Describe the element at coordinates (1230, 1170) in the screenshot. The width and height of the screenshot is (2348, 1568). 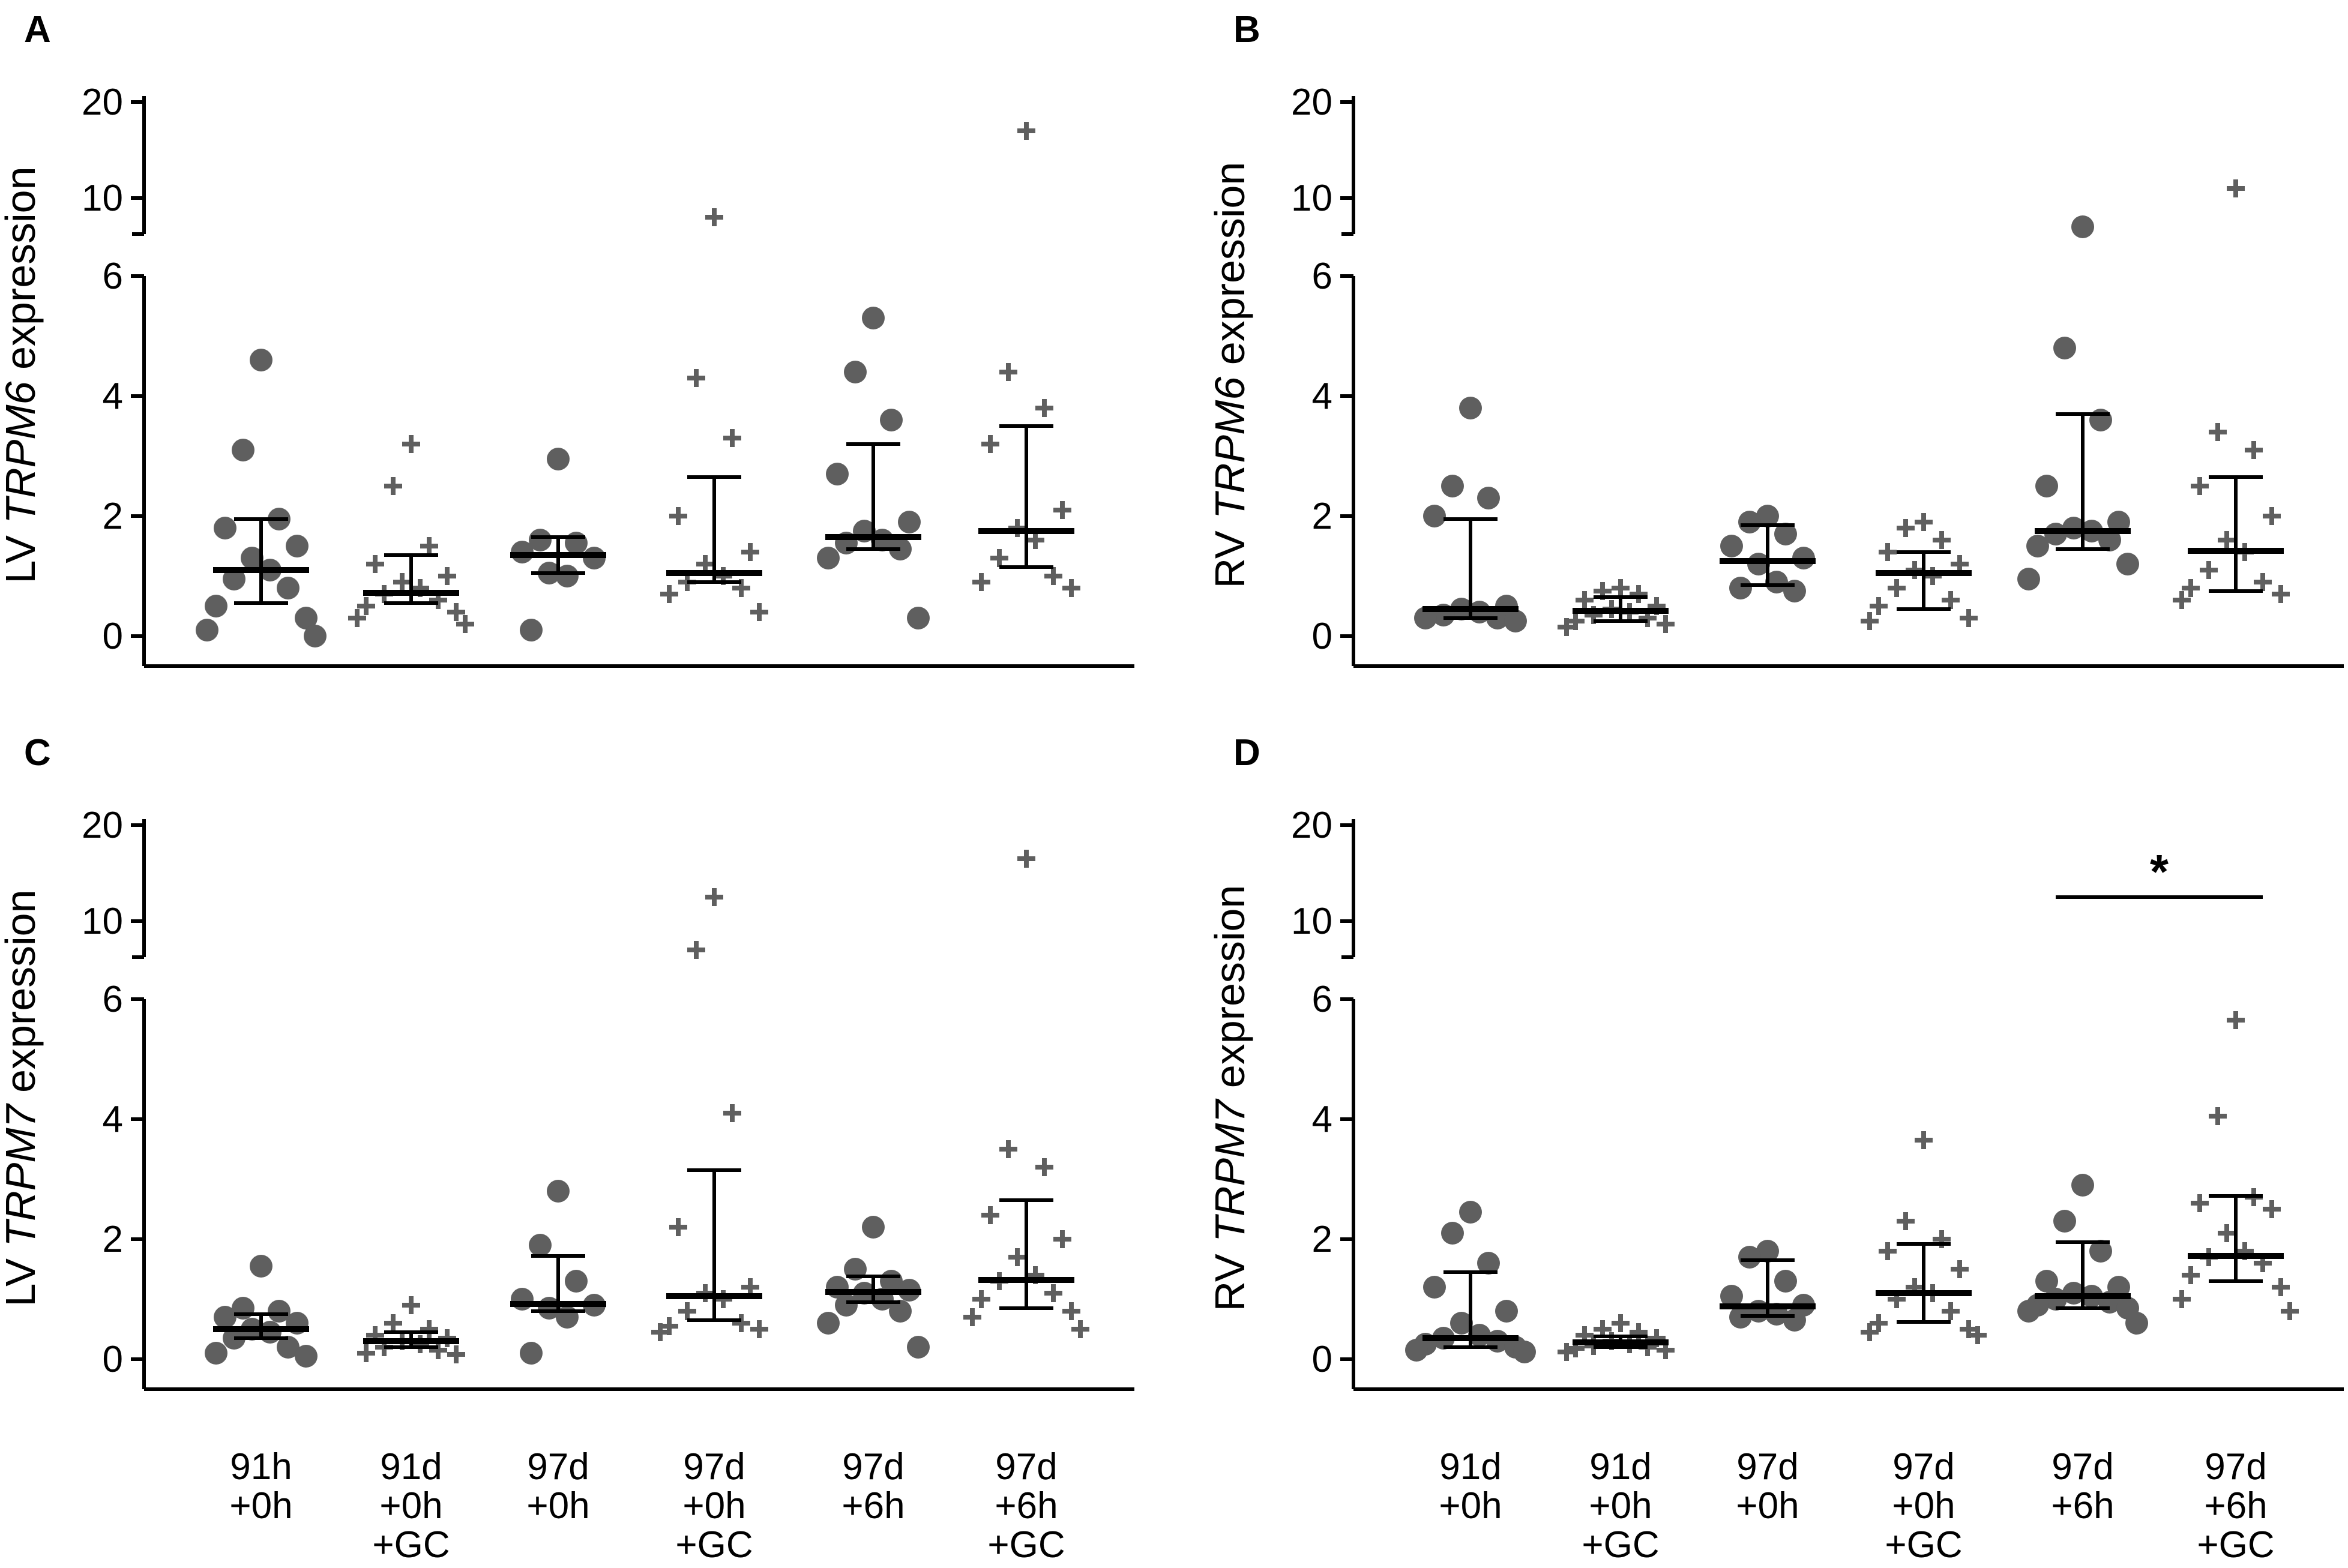
I see `y-axis-label-gene: TRPM7` at that location.